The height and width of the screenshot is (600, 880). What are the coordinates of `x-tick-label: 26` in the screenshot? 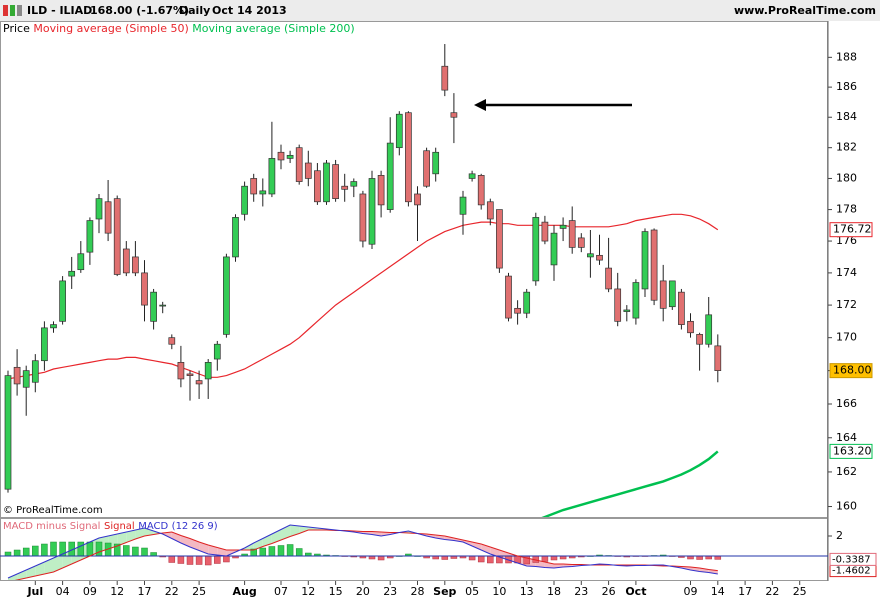 It's located at (609, 591).